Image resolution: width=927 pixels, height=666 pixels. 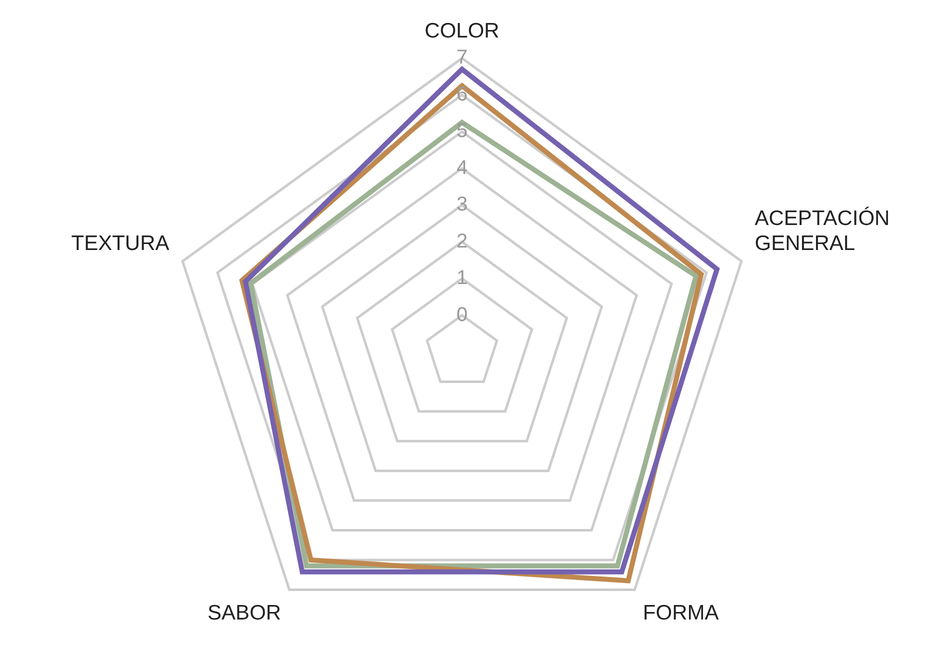 I want to click on y-tick-label: 4, so click(x=462, y=167).